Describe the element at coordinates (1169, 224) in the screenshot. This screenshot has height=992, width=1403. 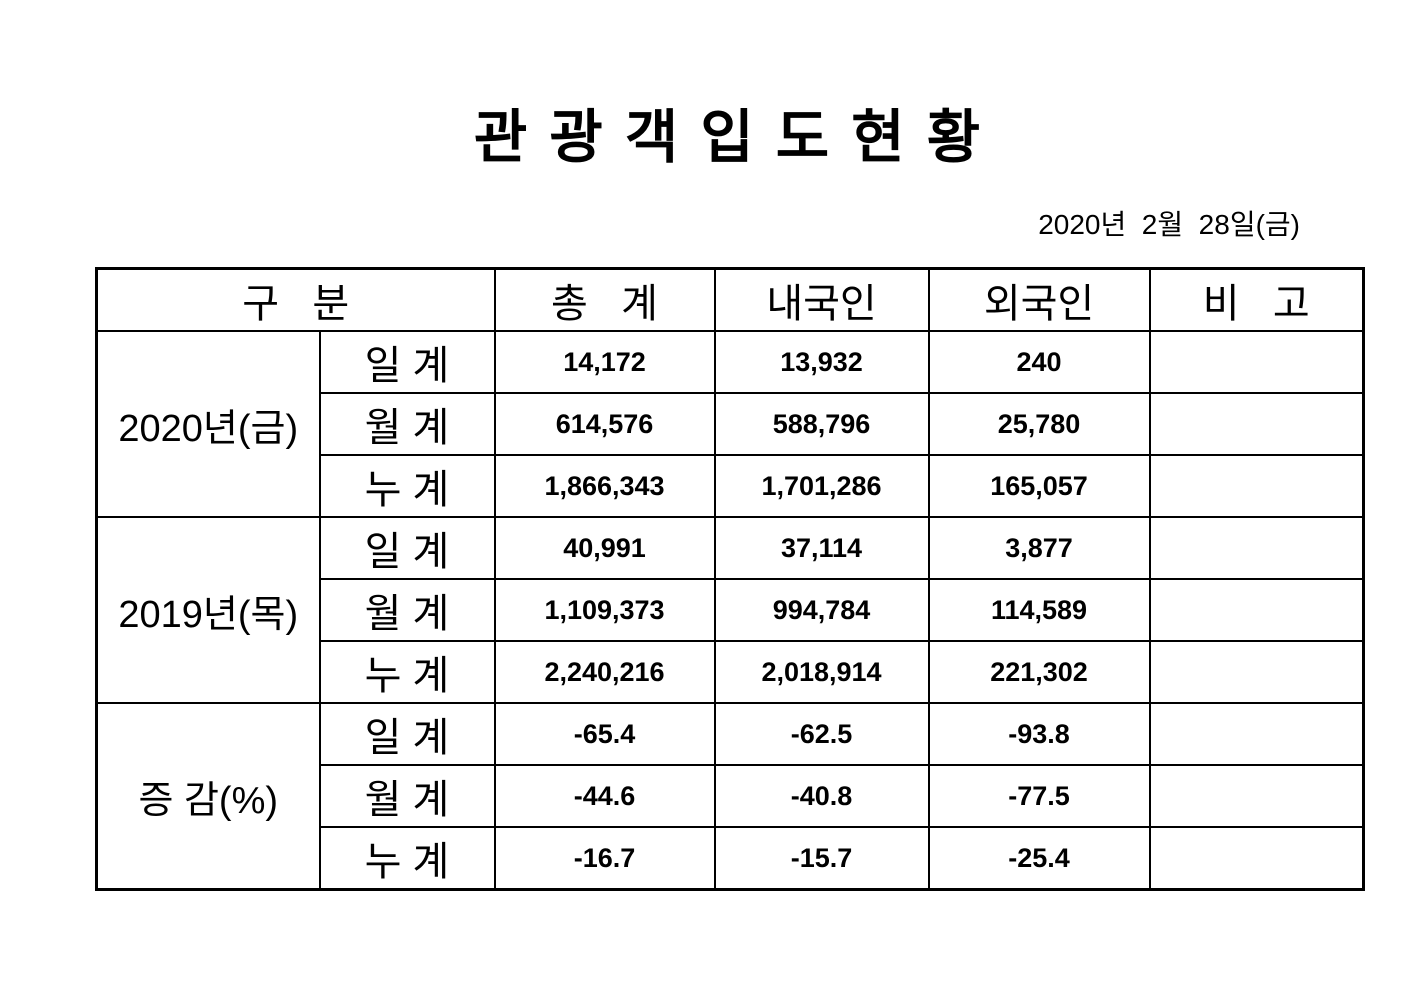
I see `report-date: 2020년 2월 28일(금)` at that location.